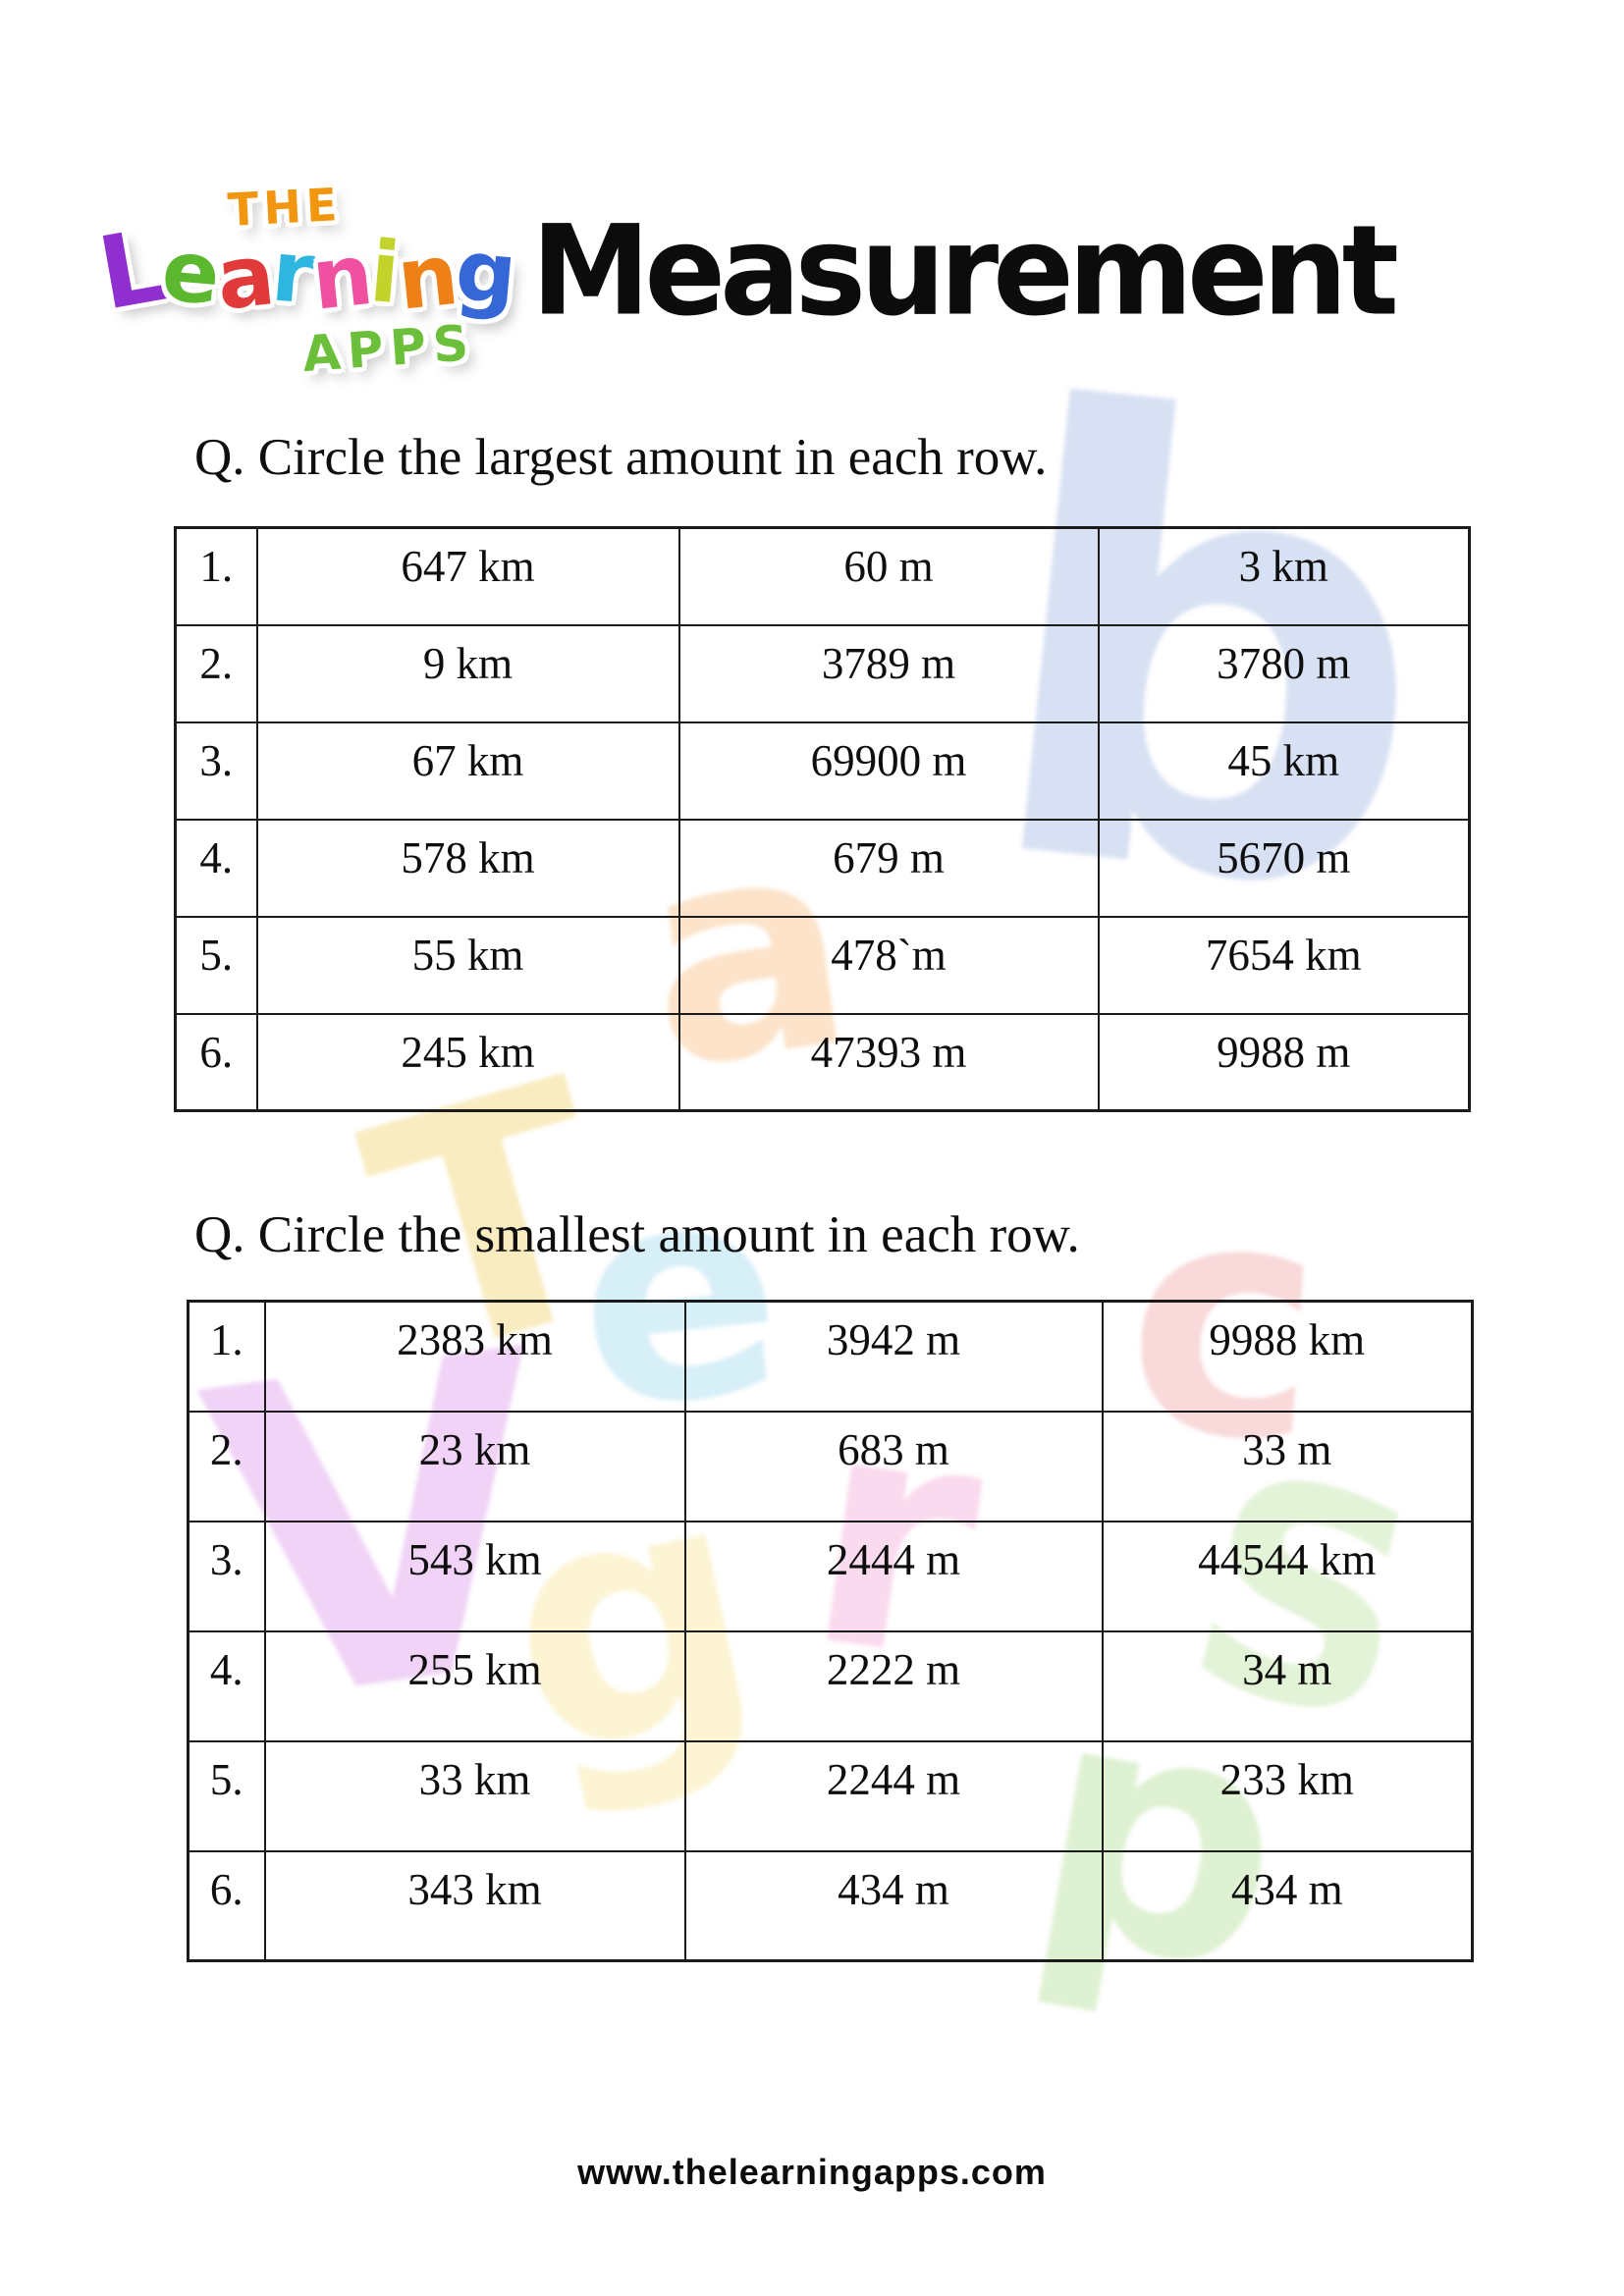 The width and height of the screenshot is (1624, 2296). I want to click on measurement-cell: 2444 m, so click(893, 1576).